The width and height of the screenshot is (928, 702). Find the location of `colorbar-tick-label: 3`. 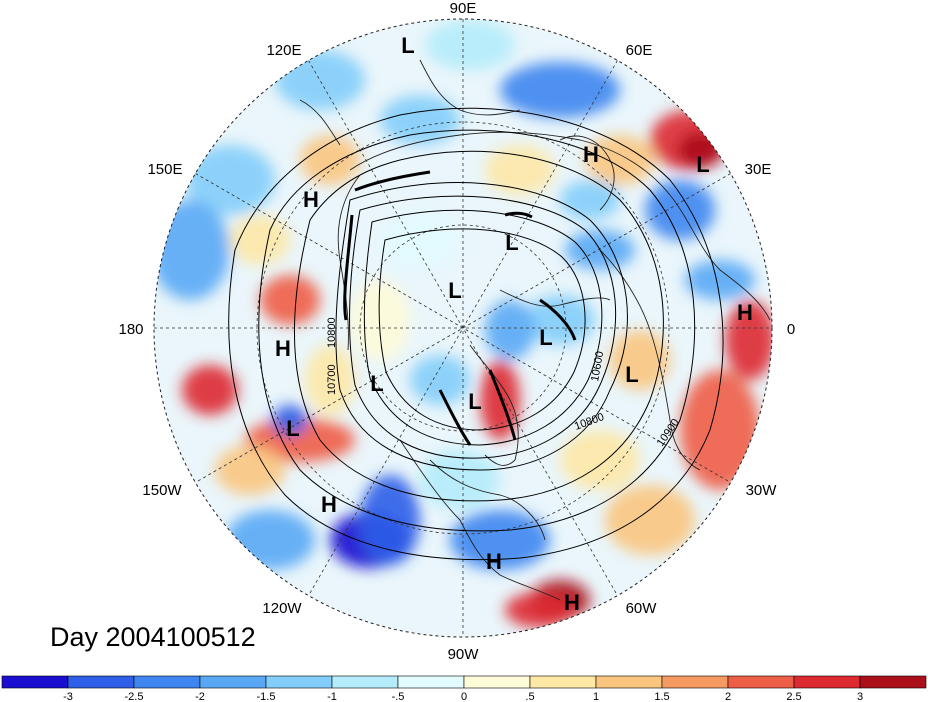

colorbar-tick-label: 3 is located at coordinates (860, 696).